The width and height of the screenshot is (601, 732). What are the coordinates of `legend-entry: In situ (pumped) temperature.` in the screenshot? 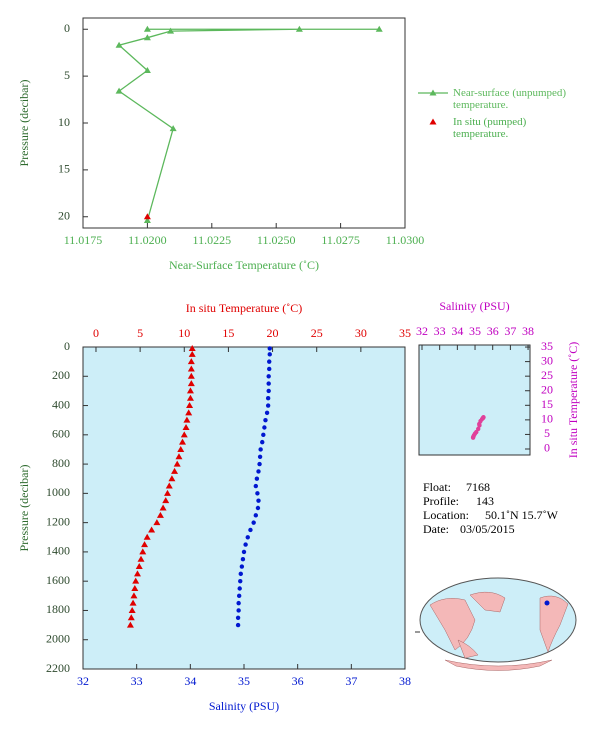 It's located at (490, 128).